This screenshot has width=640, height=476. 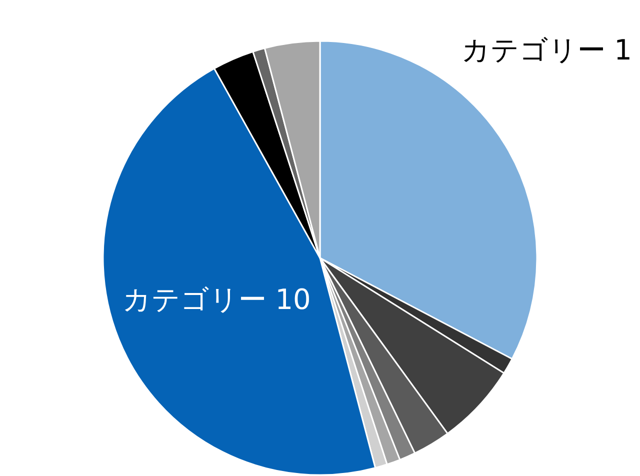 What do you see at coordinates (546, 50) in the screenshot?
I see `slice-label: カテゴリー 1` at bounding box center [546, 50].